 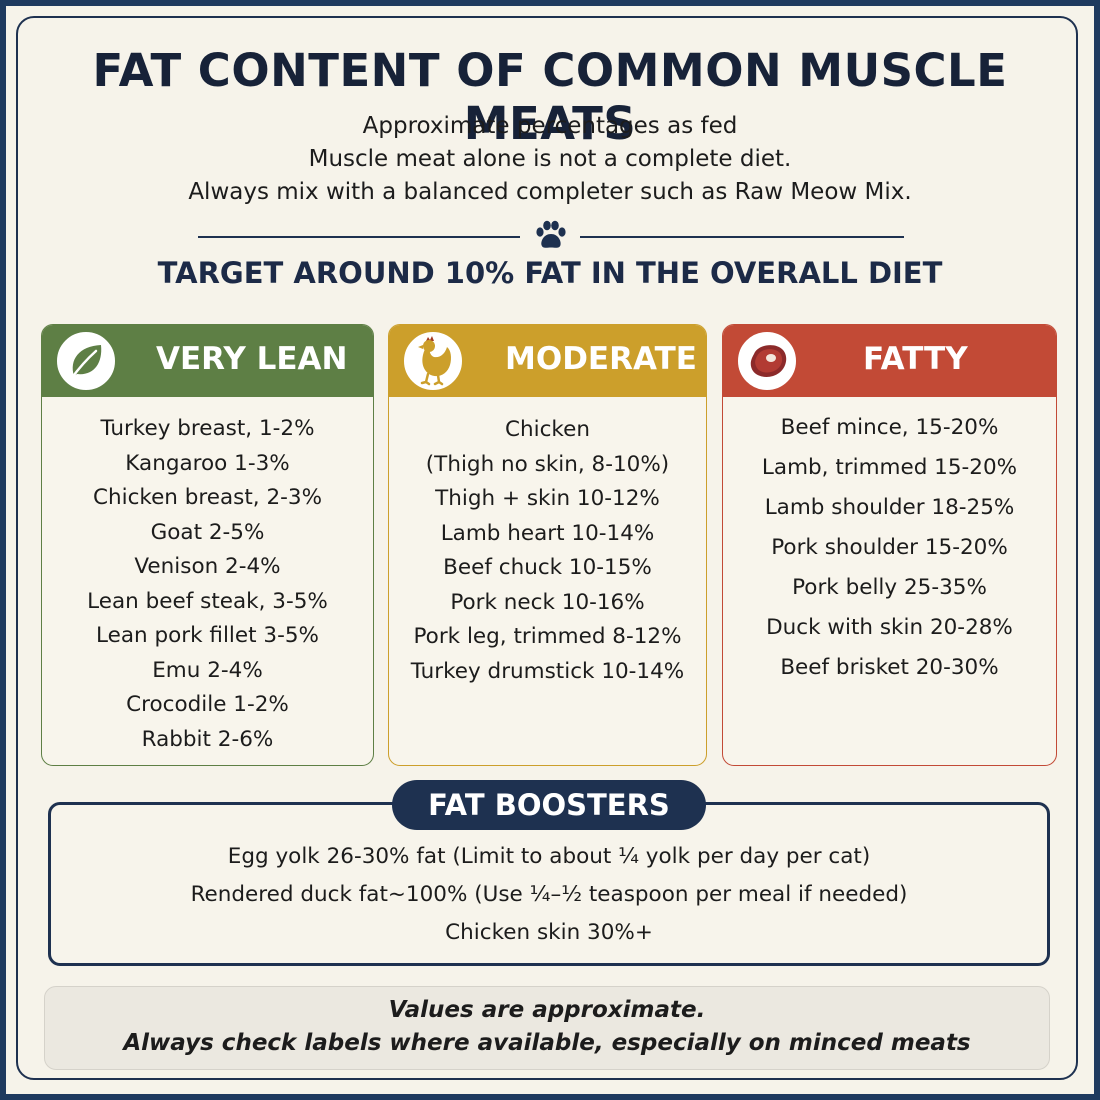 What do you see at coordinates (889, 587) in the screenshot?
I see `list-item: Pork belly 25-35%` at bounding box center [889, 587].